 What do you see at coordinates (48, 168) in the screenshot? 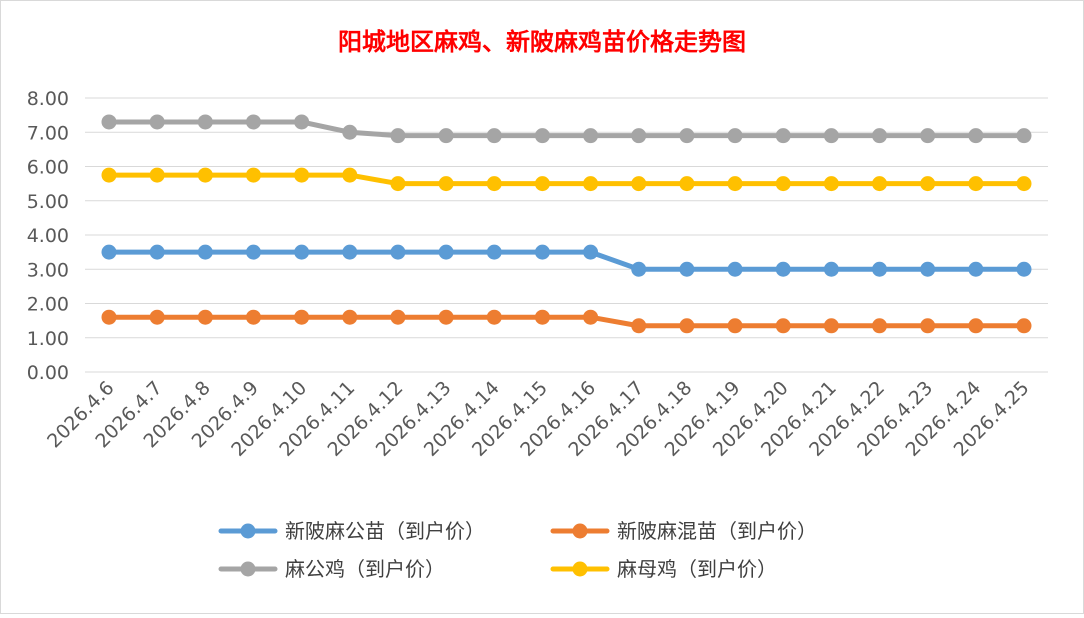
I see `y-tick-label: 6.00` at bounding box center [48, 168].